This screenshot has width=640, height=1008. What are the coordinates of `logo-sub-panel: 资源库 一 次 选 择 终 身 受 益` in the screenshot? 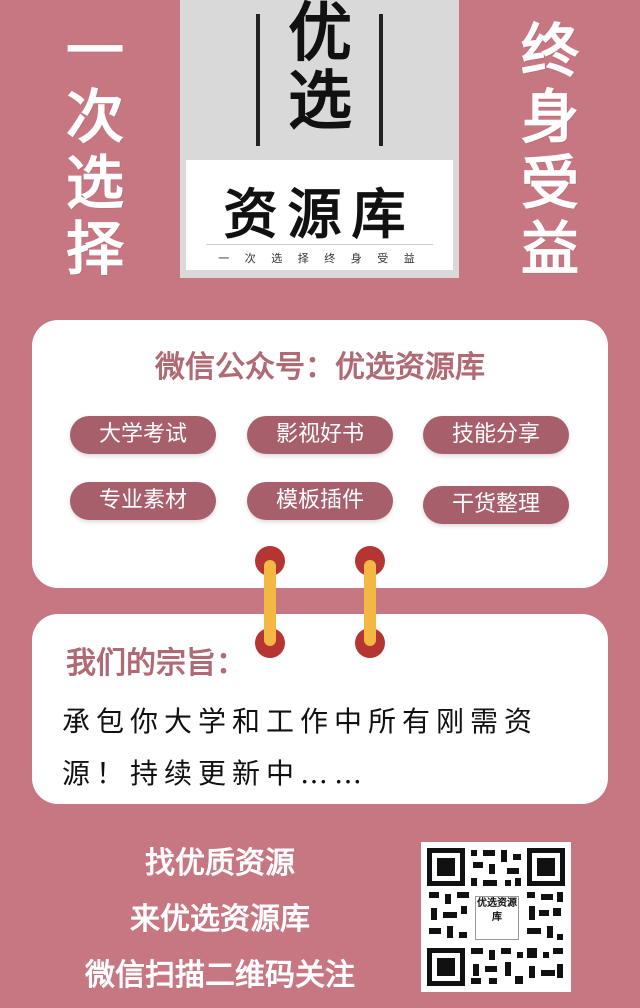 It's located at (319, 215).